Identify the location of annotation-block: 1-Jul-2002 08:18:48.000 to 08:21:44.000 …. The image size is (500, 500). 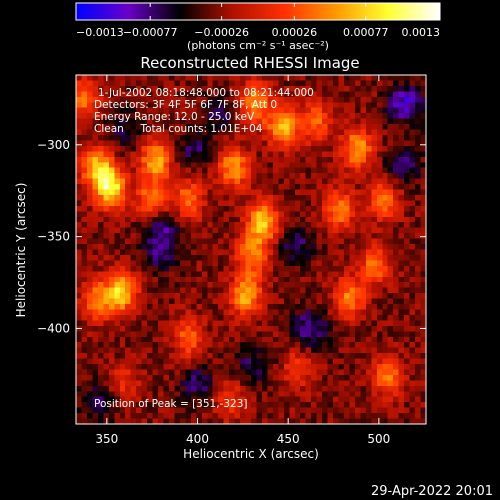
(204, 111).